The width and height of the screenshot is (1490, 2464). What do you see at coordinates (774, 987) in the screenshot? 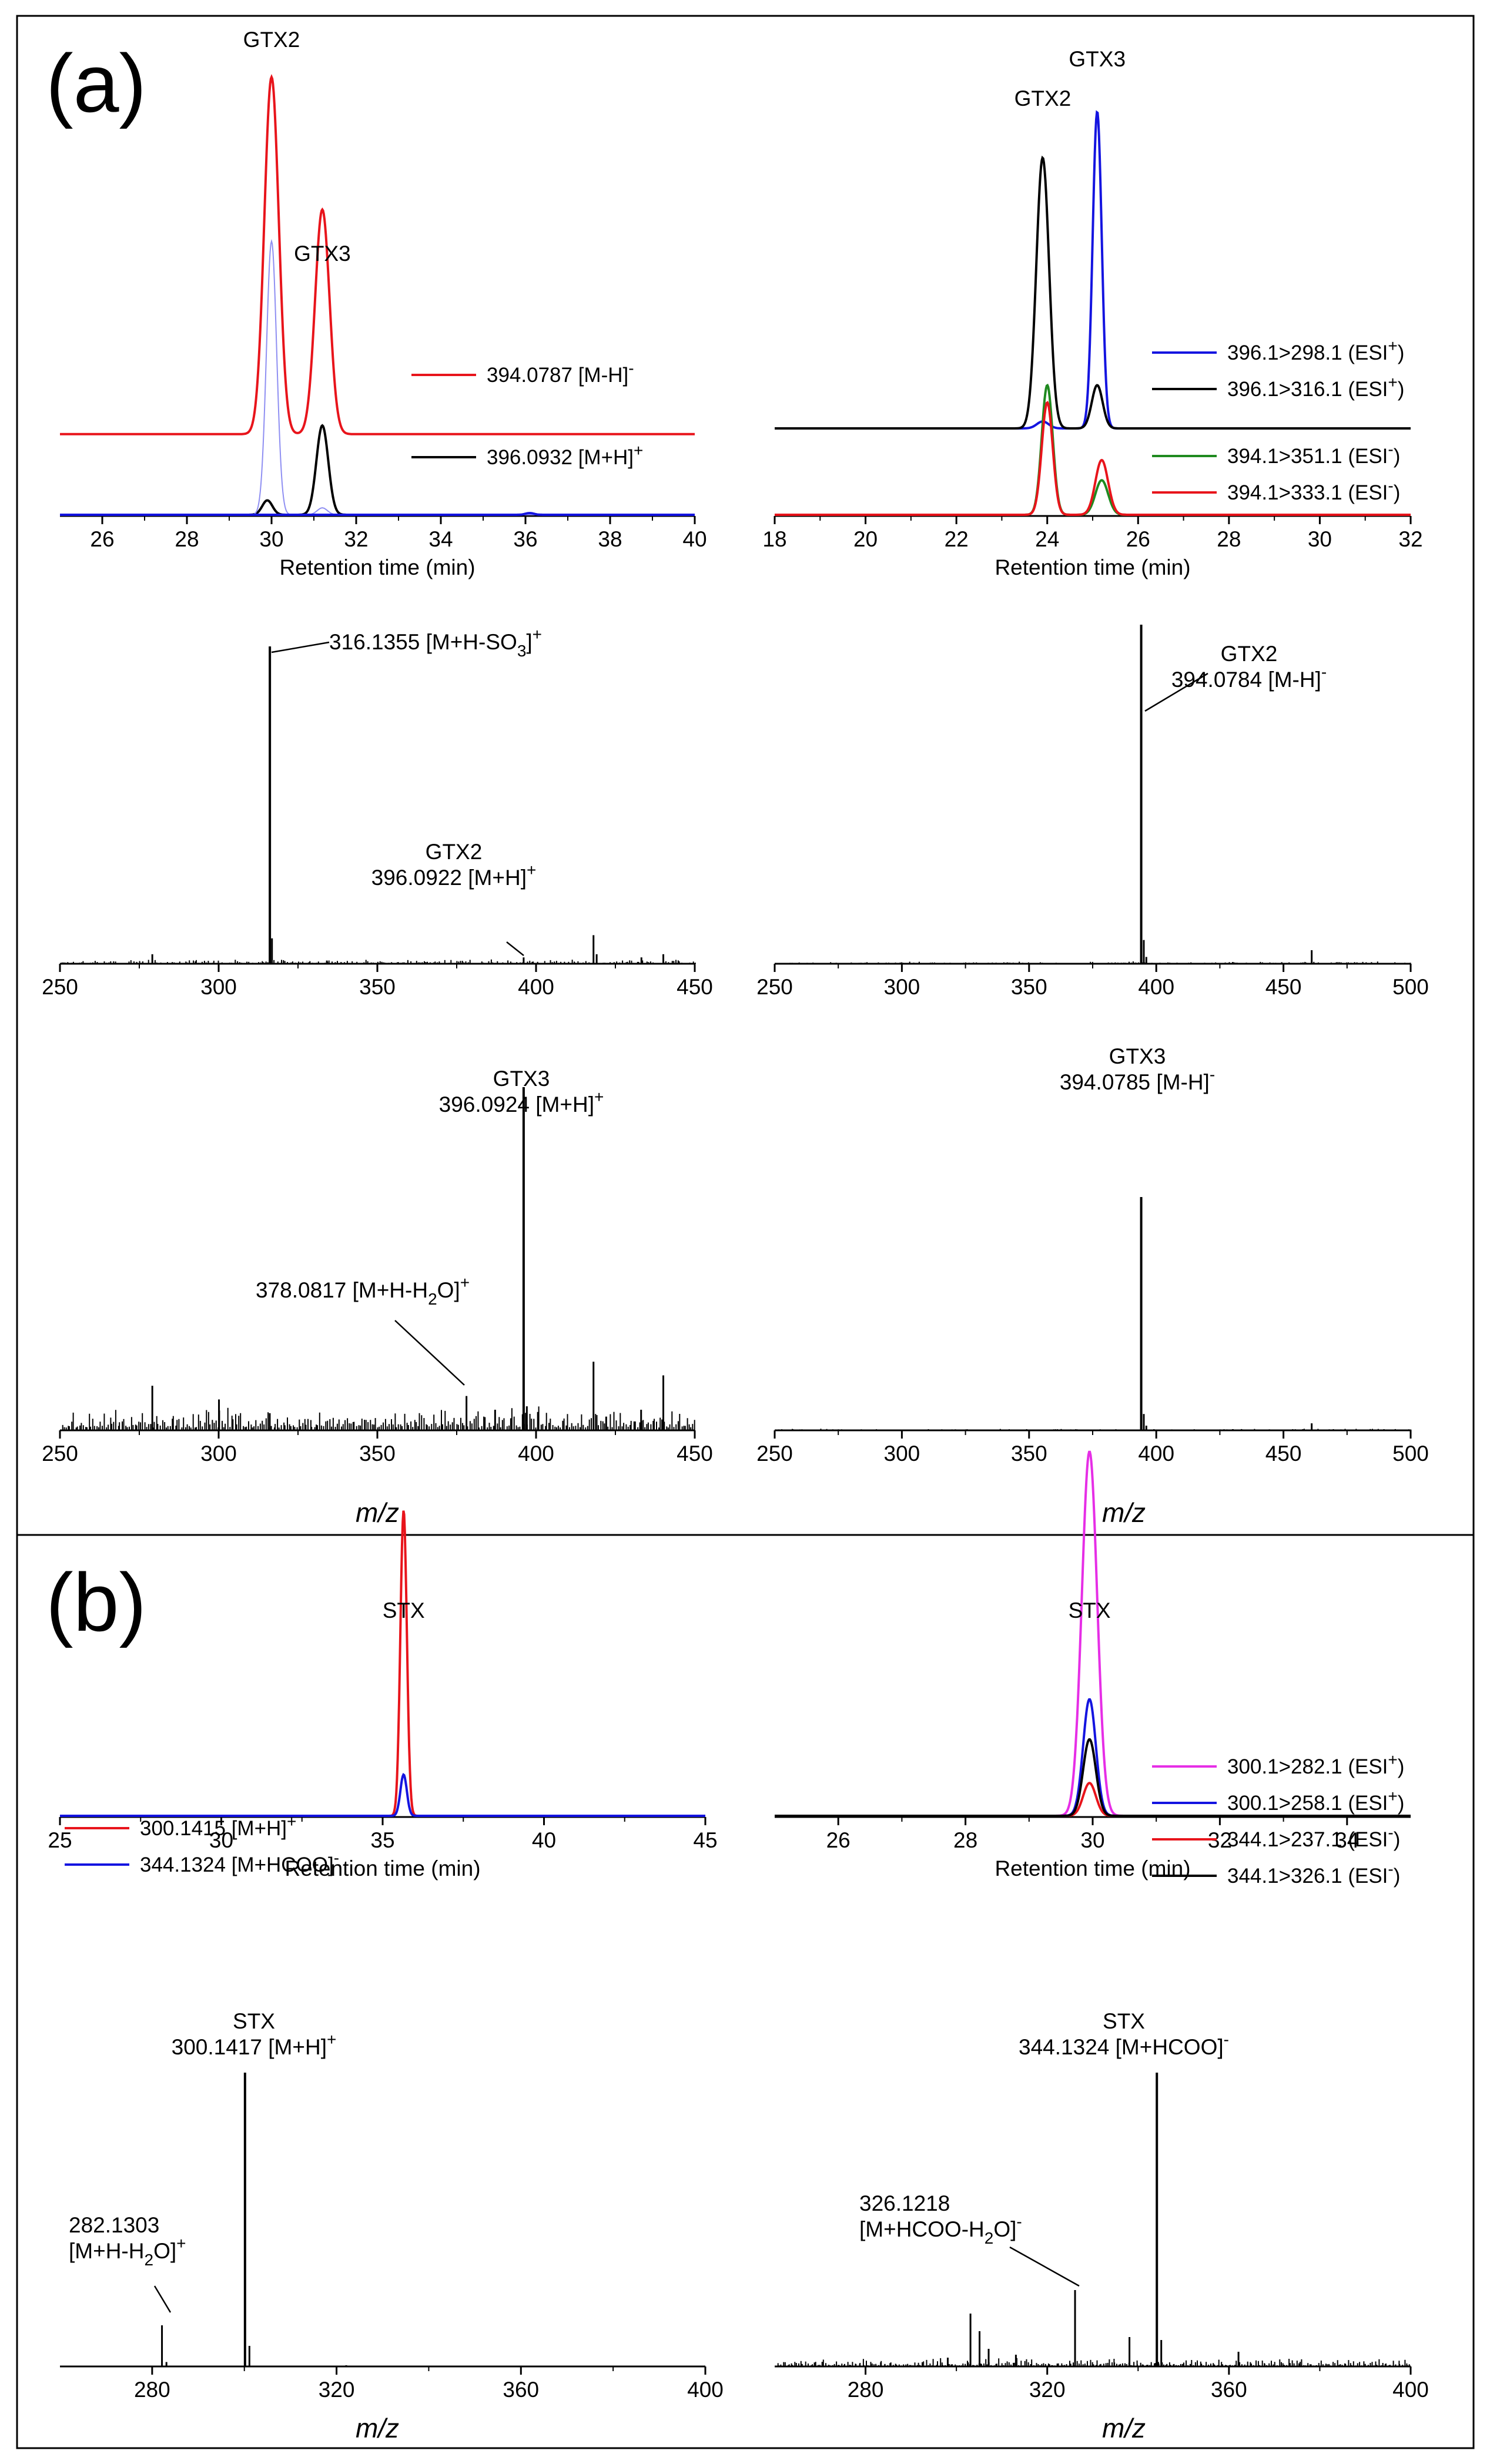
I see `a4-tick-label: 250` at bounding box center [774, 987].